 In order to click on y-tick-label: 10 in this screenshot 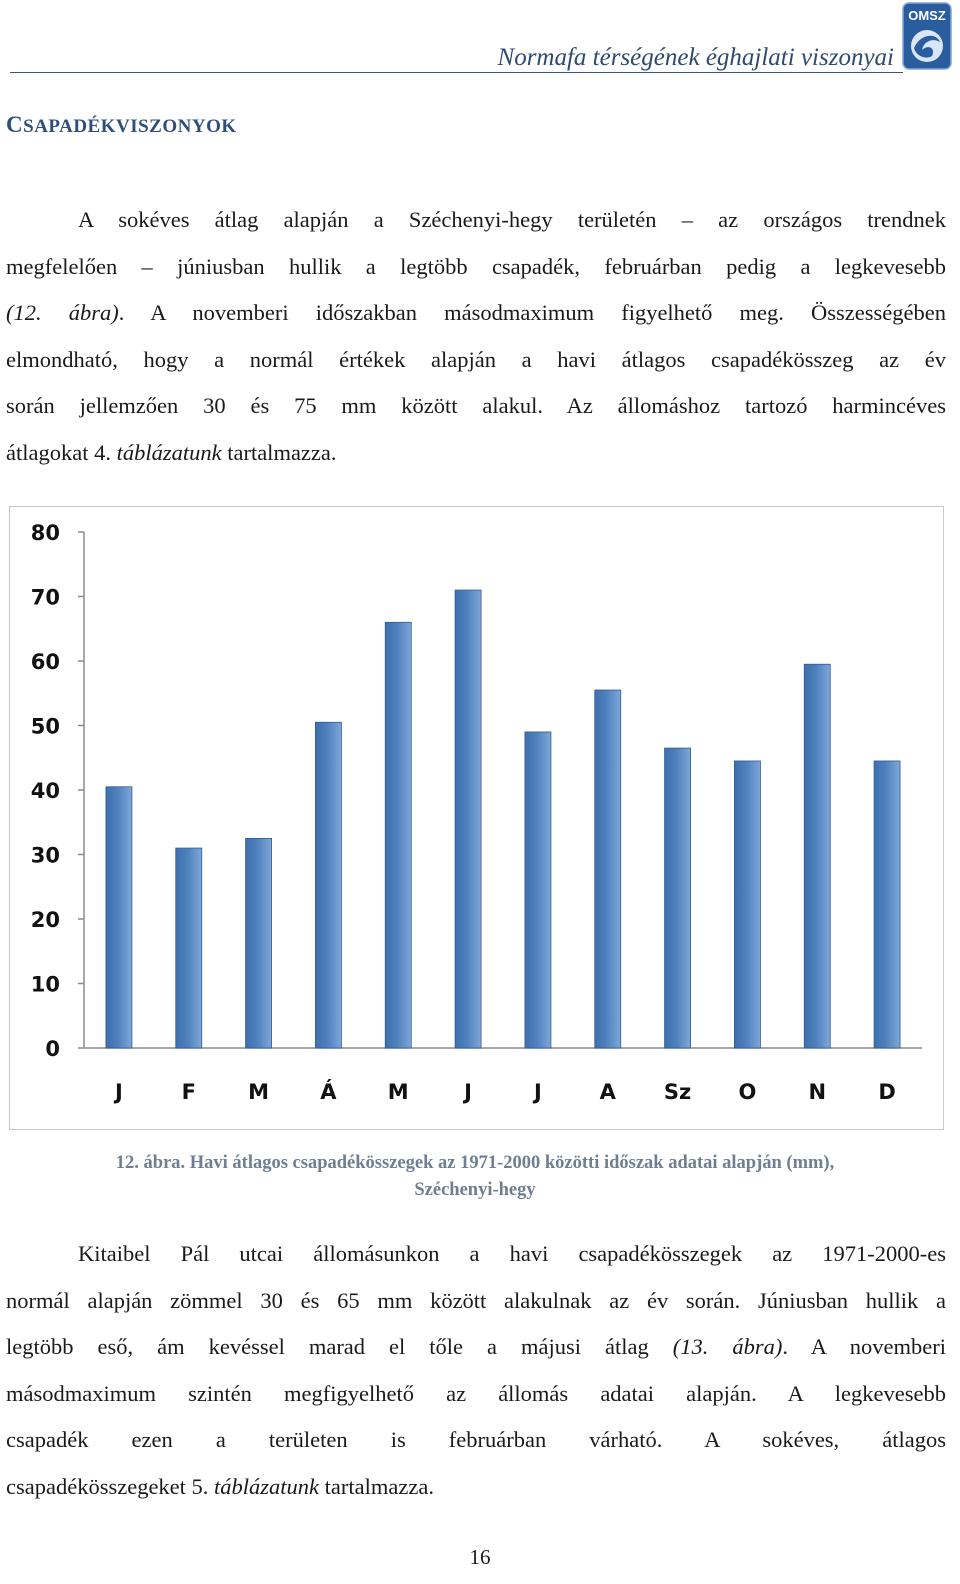, I will do `click(45, 985)`.